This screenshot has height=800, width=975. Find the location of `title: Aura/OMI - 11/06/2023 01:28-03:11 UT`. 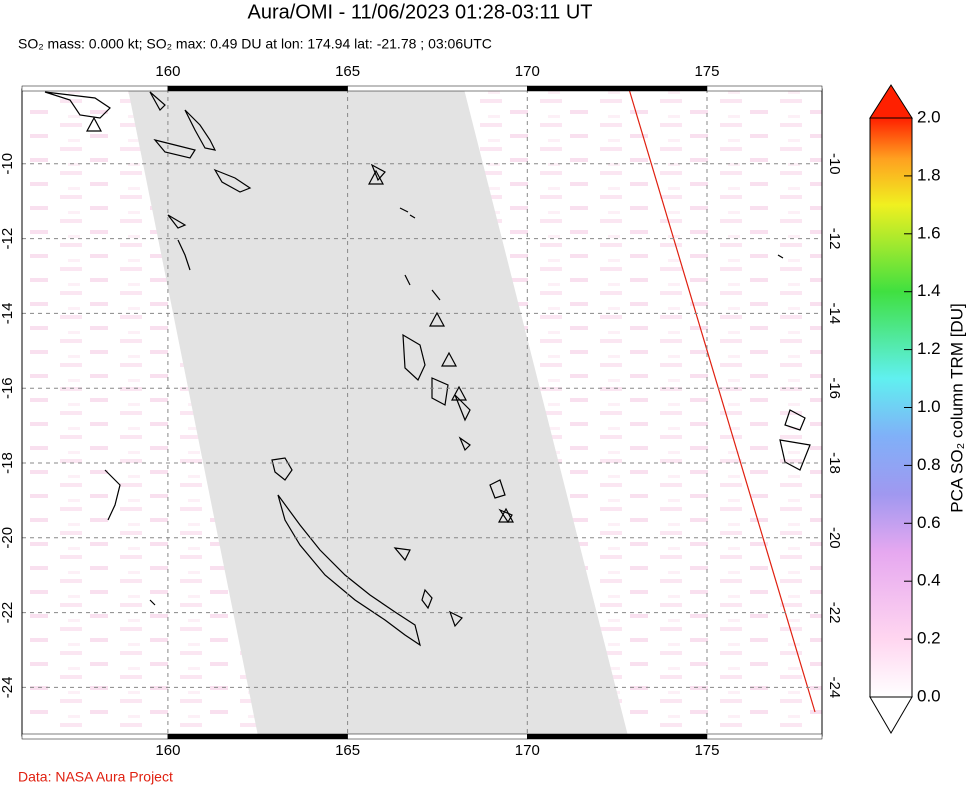

title: Aura/OMI - 11/06/2023 01:28-03:11 UT is located at coordinates (419, 12).